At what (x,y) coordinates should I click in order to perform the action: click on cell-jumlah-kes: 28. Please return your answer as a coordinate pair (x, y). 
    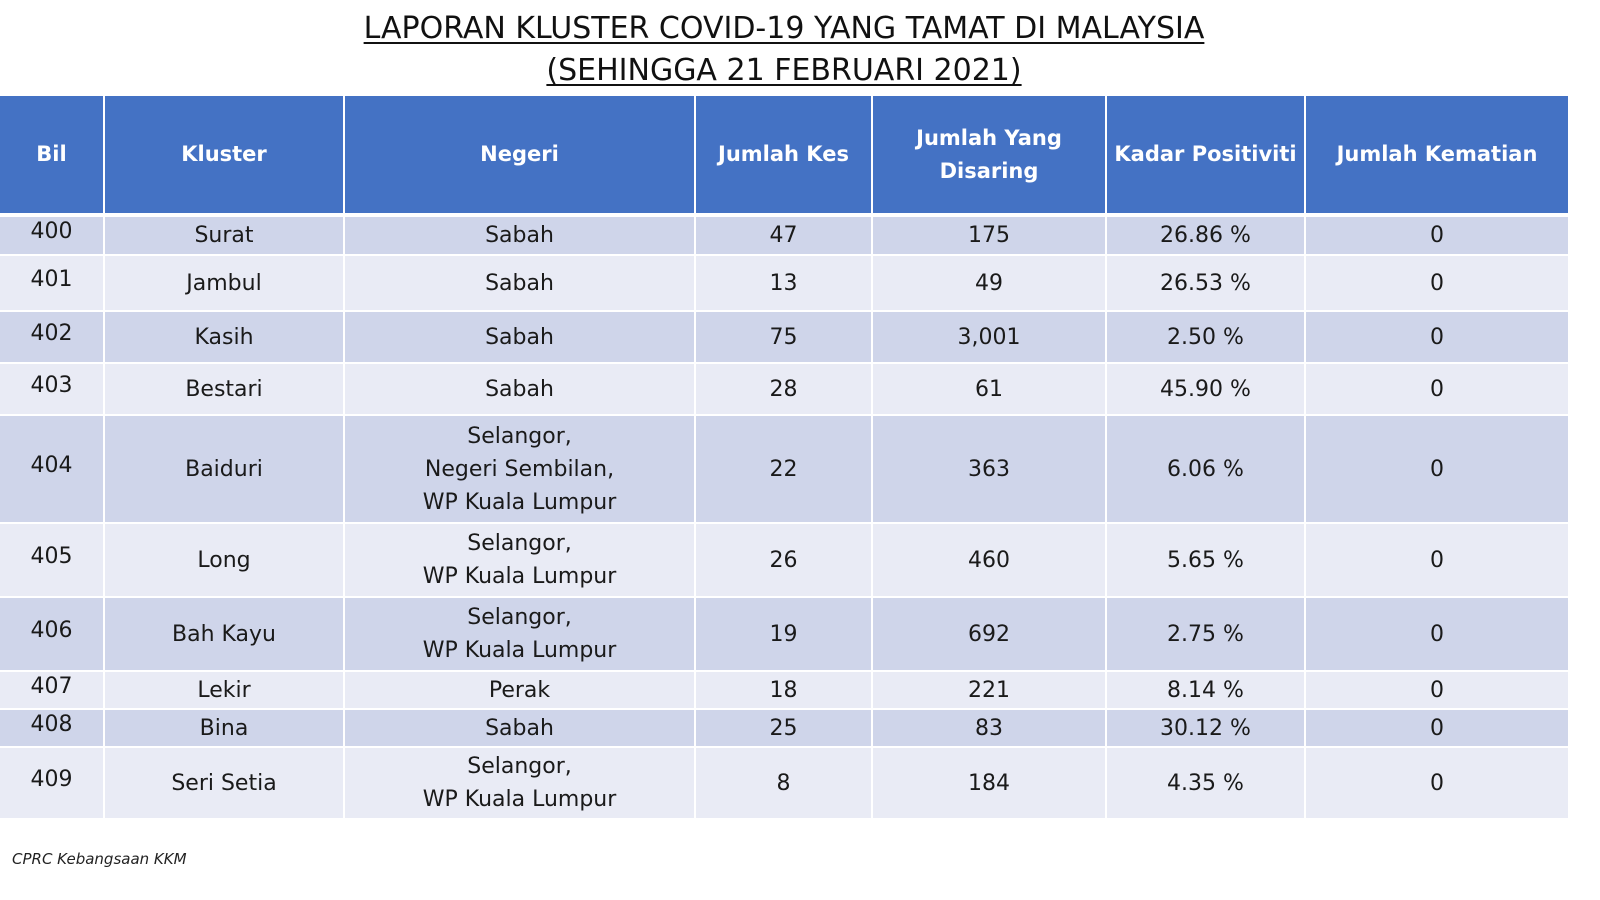
    Looking at the image, I should click on (783, 389).